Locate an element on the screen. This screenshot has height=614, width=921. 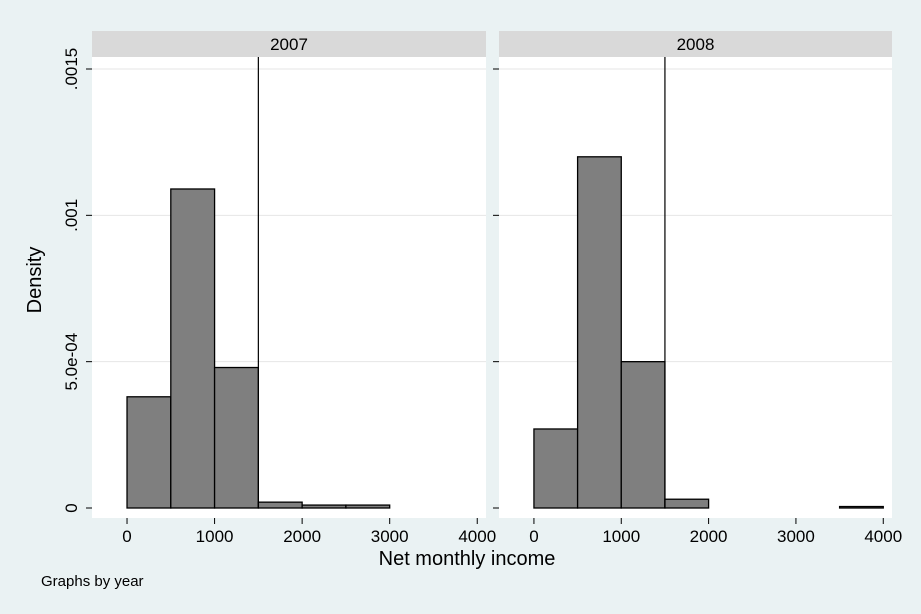
y-tick-label: .001 is located at coordinates (71, 215).